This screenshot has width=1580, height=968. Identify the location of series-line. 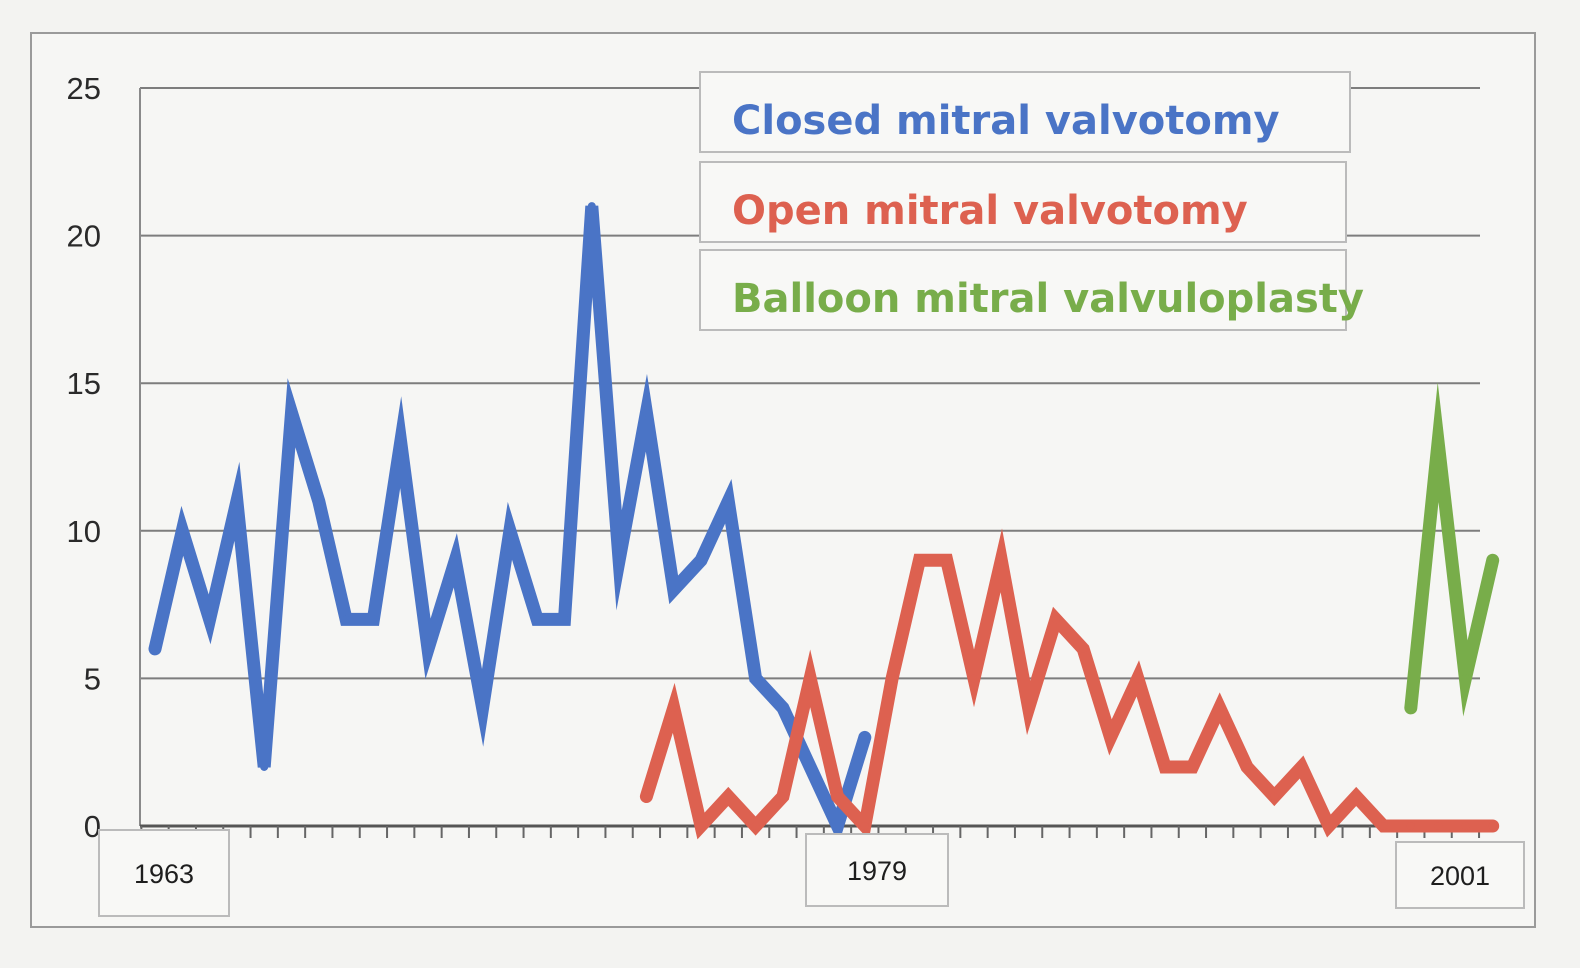
(1452, 549).